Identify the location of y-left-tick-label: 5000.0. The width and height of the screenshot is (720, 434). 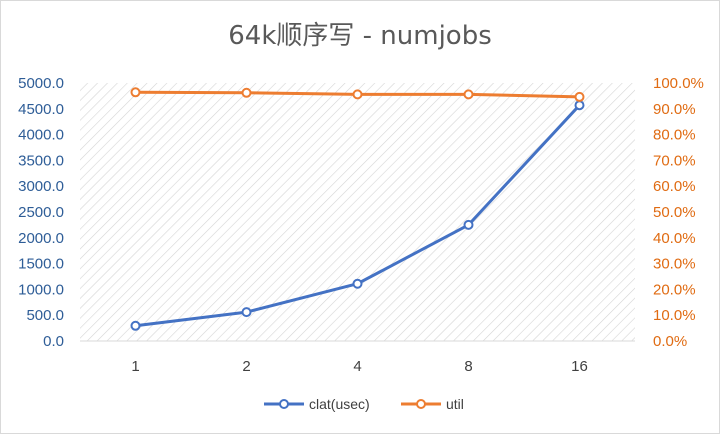
(41, 83).